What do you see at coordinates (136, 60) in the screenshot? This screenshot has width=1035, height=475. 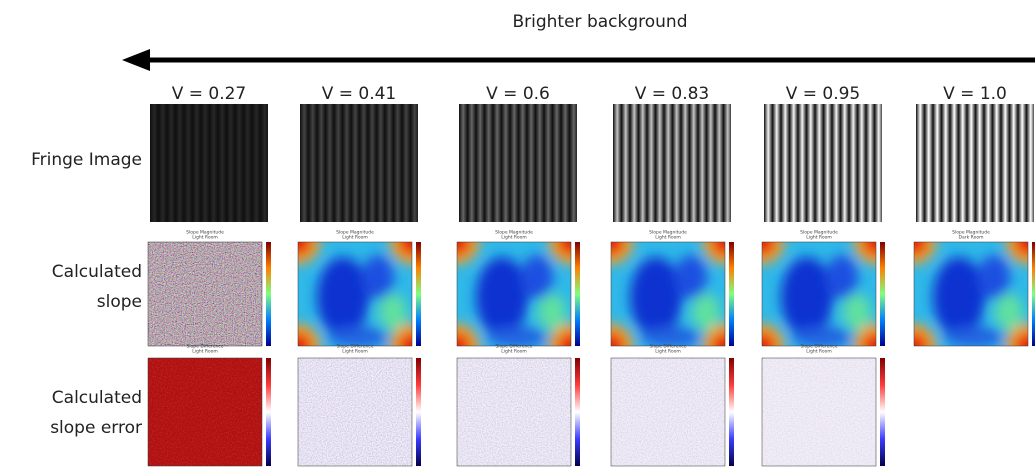 I see `arrow-head` at bounding box center [136, 60].